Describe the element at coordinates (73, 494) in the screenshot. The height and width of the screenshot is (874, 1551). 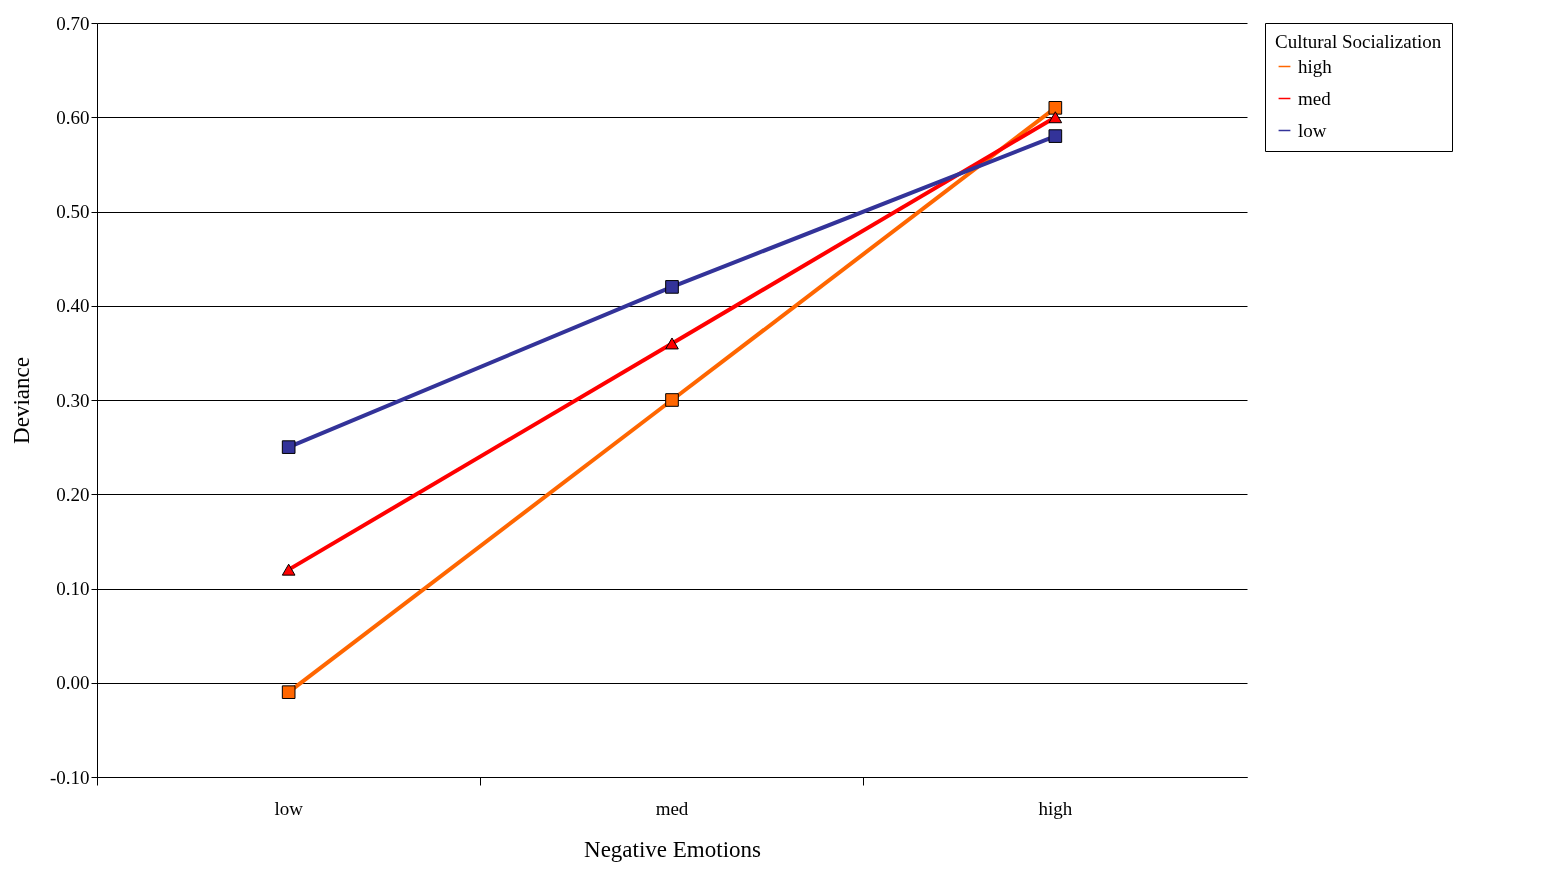
I see `y-tick-label: 0.20` at that location.